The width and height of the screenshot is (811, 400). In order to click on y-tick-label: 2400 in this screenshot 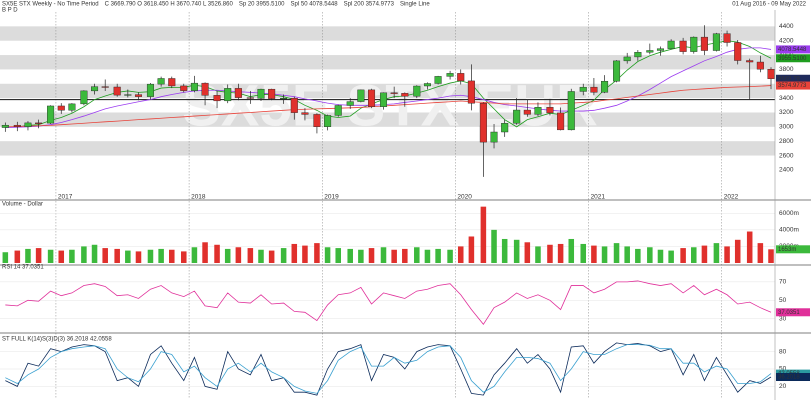, I will do `click(786, 170)`.